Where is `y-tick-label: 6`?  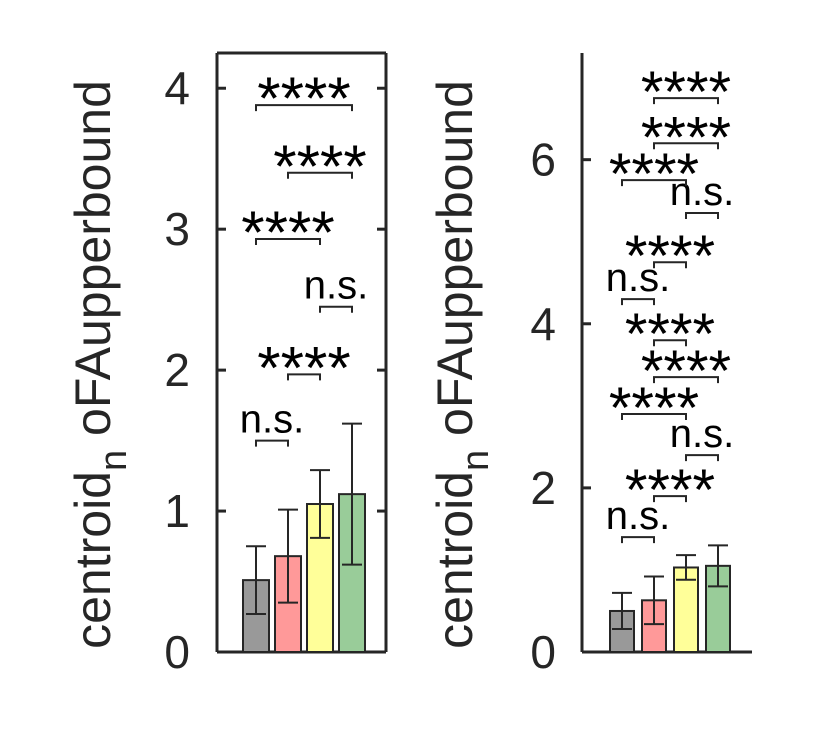 y-tick-label: 6 is located at coordinates (543, 160).